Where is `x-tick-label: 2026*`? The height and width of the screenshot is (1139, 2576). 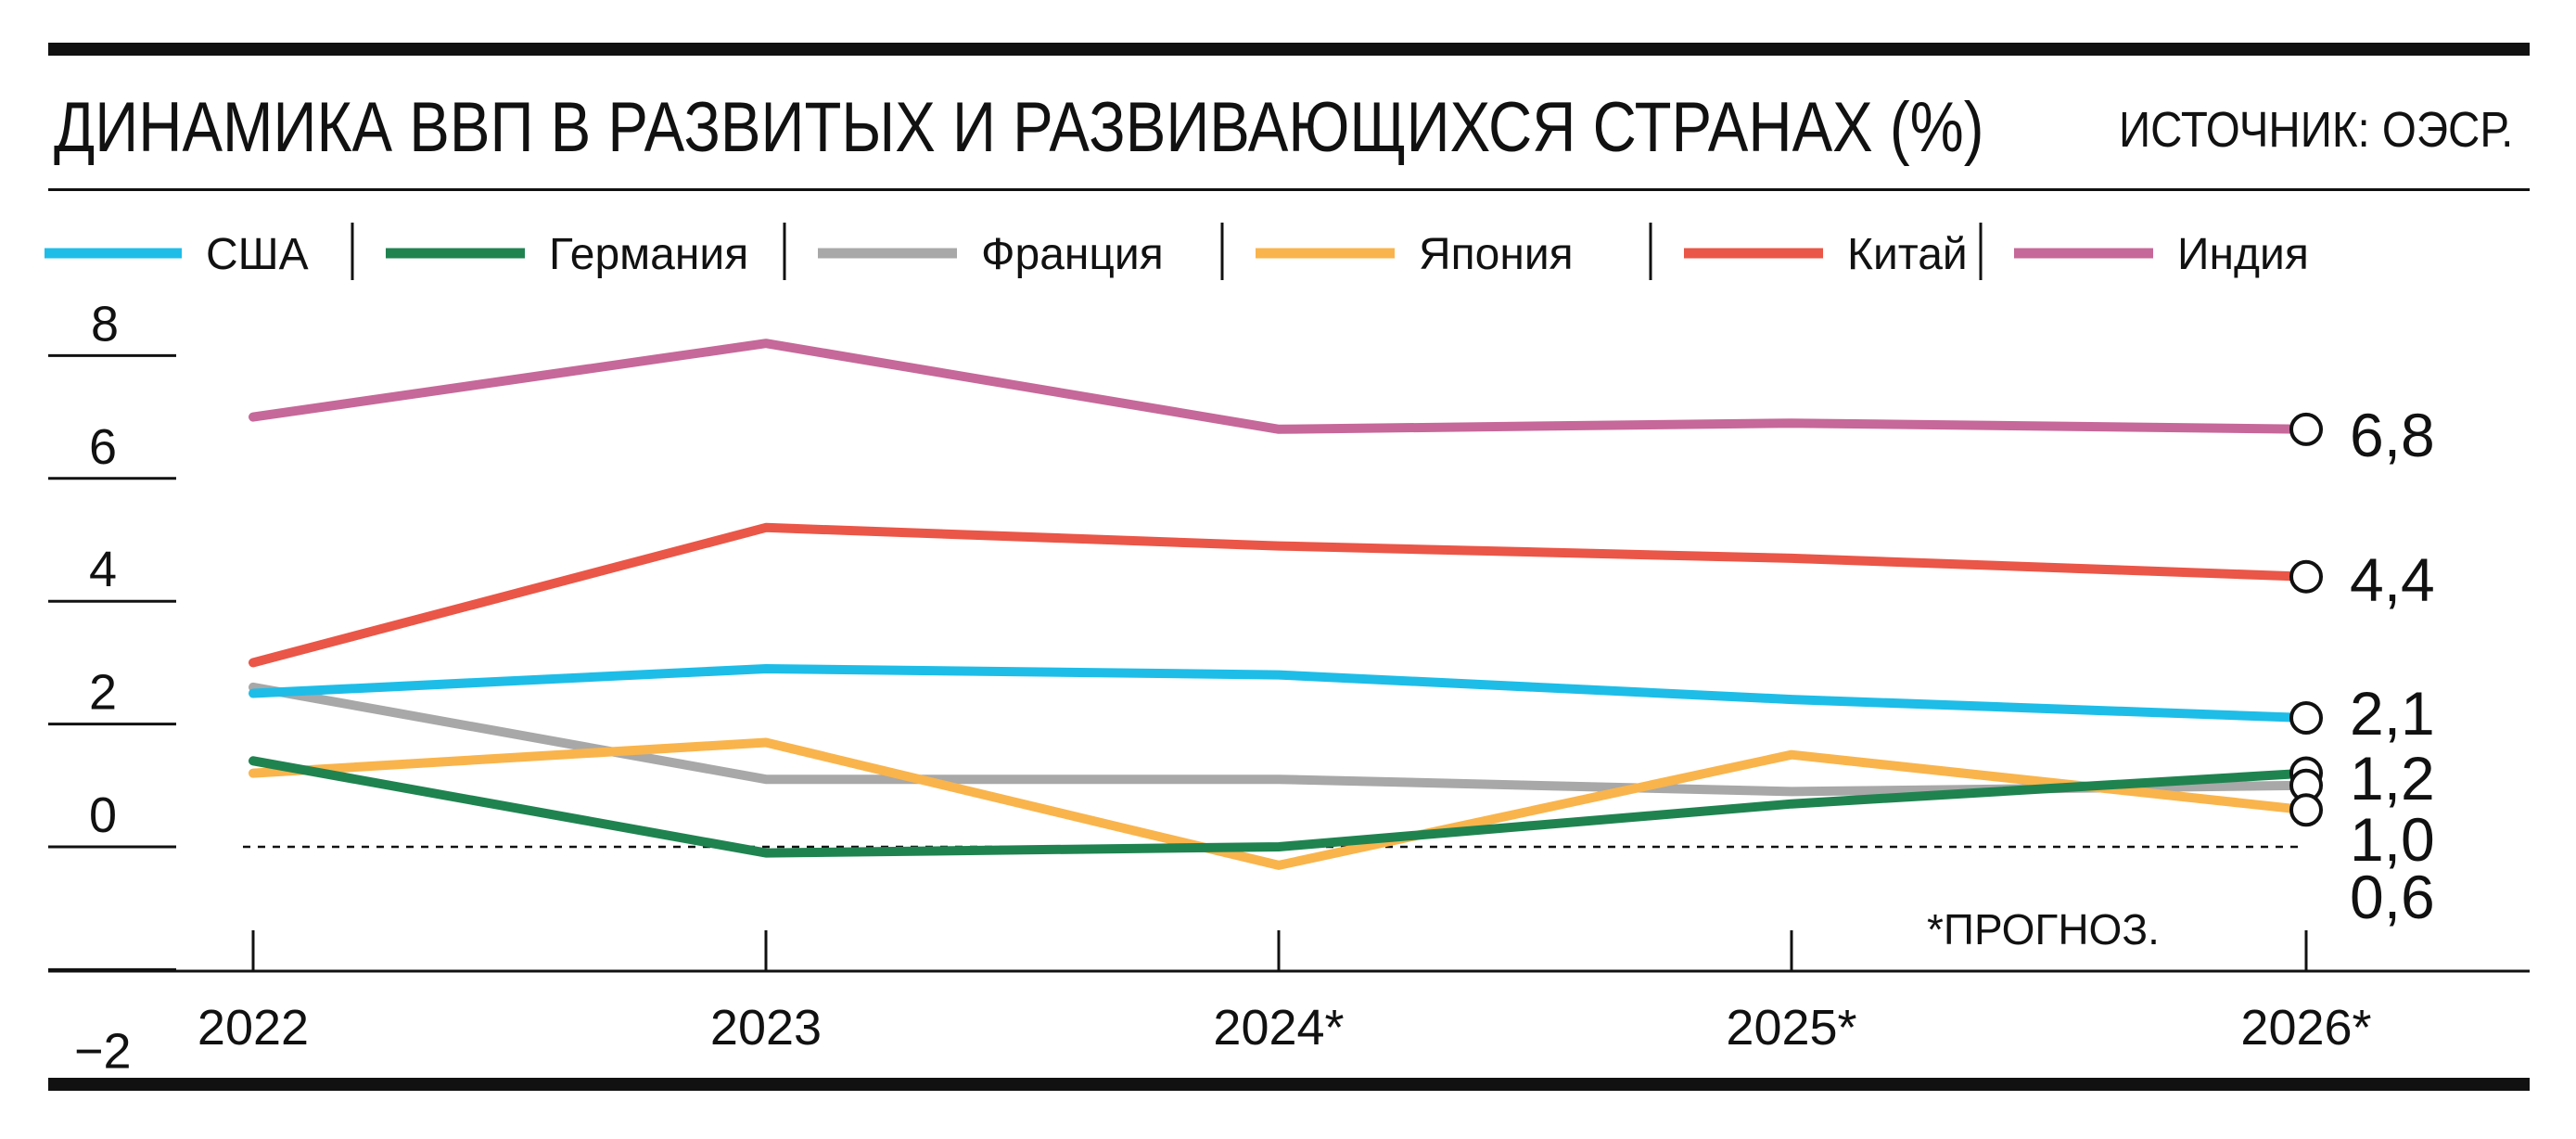 x-tick-label: 2026* is located at coordinates (2305, 1028).